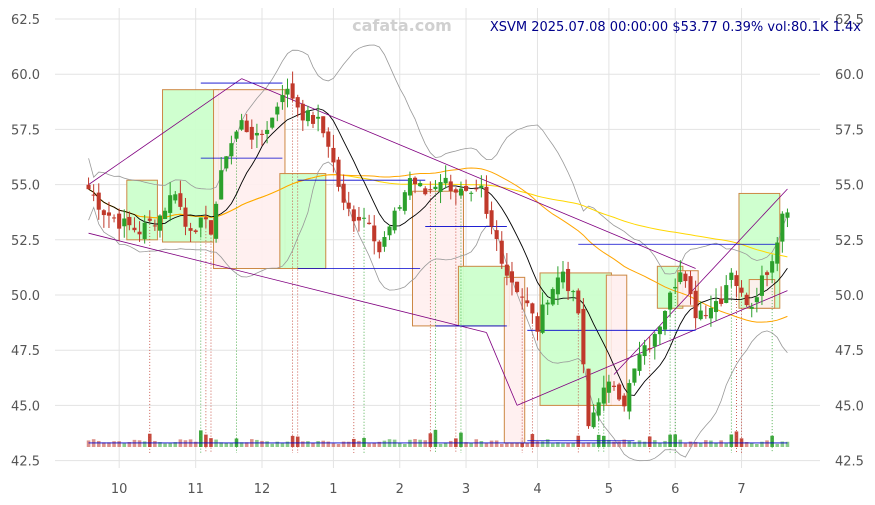  I want to click on x-tick-label: 10, so click(119, 489).